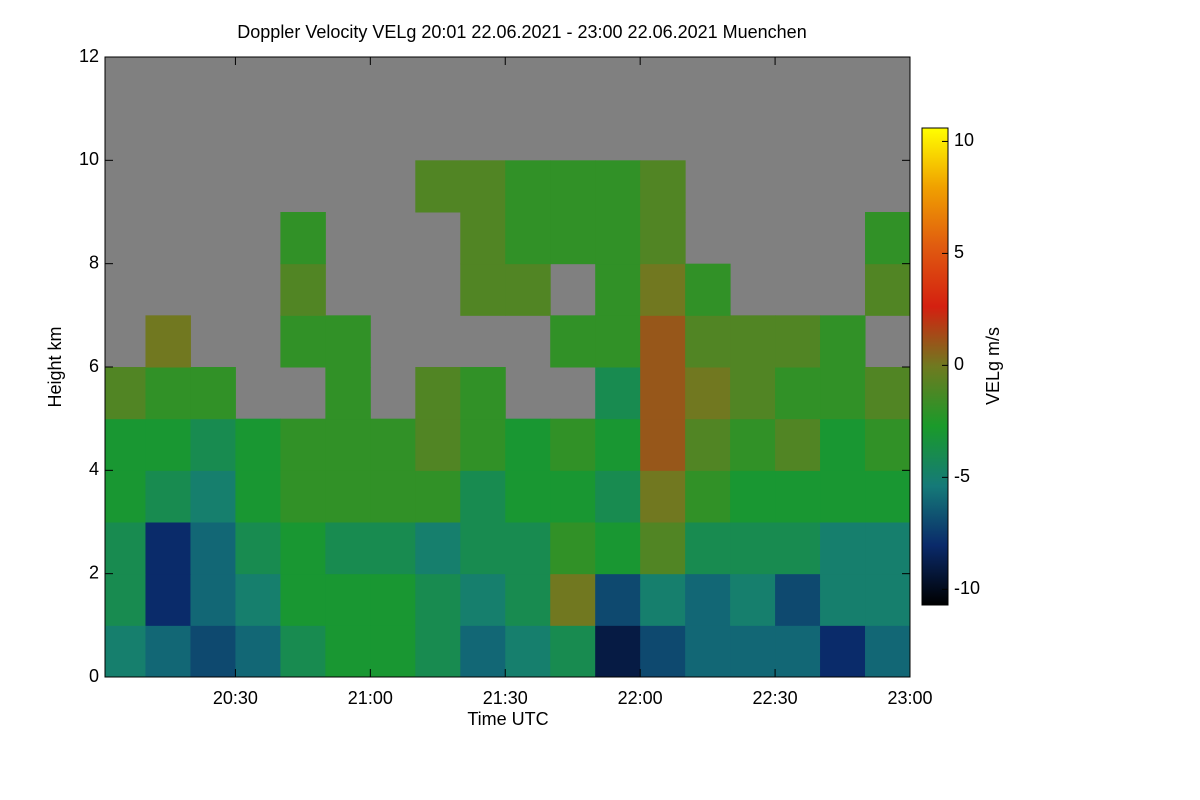 This screenshot has height=800, width=1200. Describe the element at coordinates (89, 56) in the screenshot. I see `y-tick-label: 12` at that location.